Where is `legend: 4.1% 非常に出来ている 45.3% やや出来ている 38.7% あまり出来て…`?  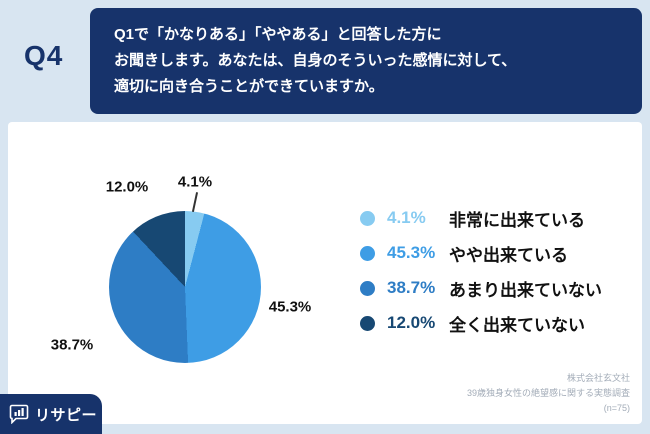
legend: 4.1% 非常に出来ている 45.3% やや出来ている 38.7% あまり出来て… is located at coordinates (481, 270).